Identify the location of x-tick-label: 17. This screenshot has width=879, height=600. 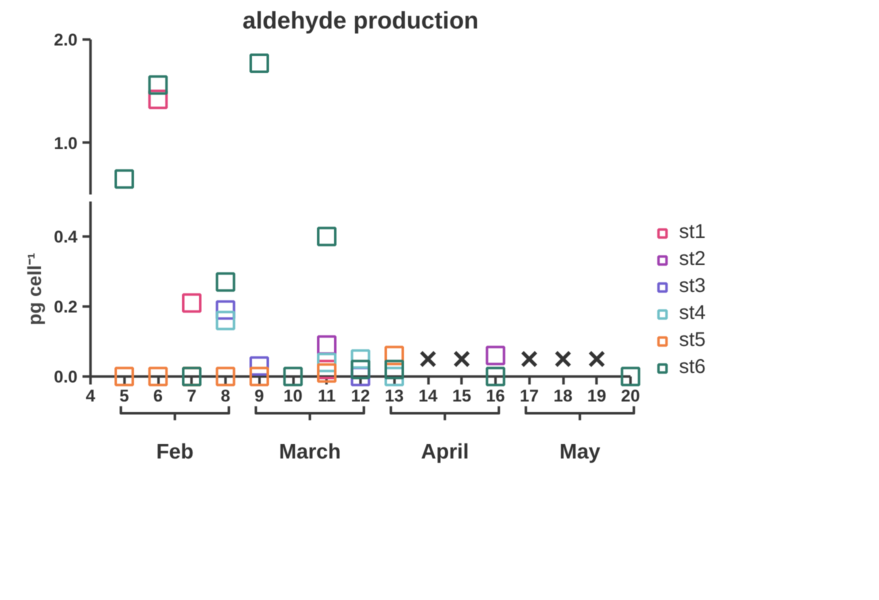
(529, 396).